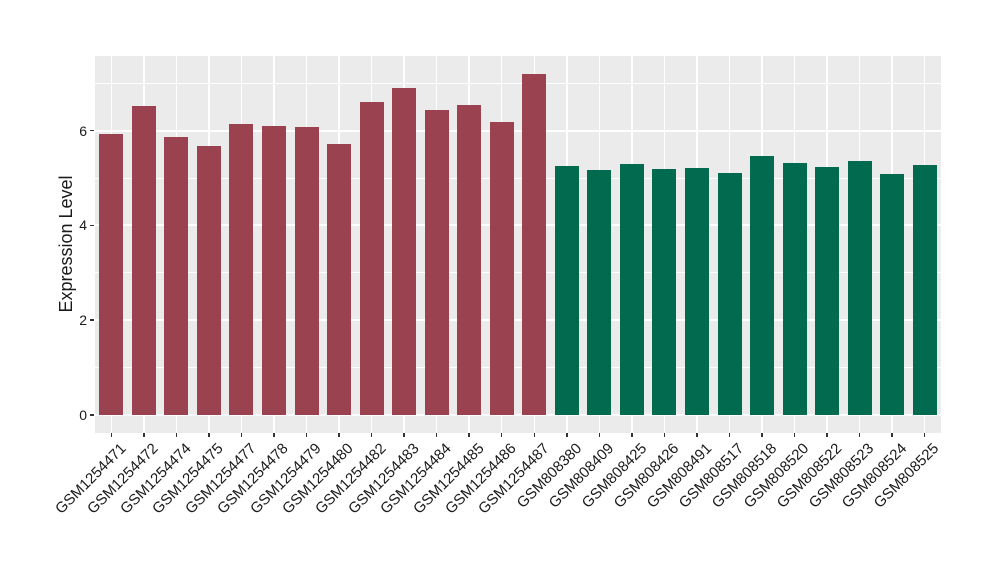  What do you see at coordinates (339, 435) in the screenshot?
I see `x-tick-mark-GSM1254480` at bounding box center [339, 435].